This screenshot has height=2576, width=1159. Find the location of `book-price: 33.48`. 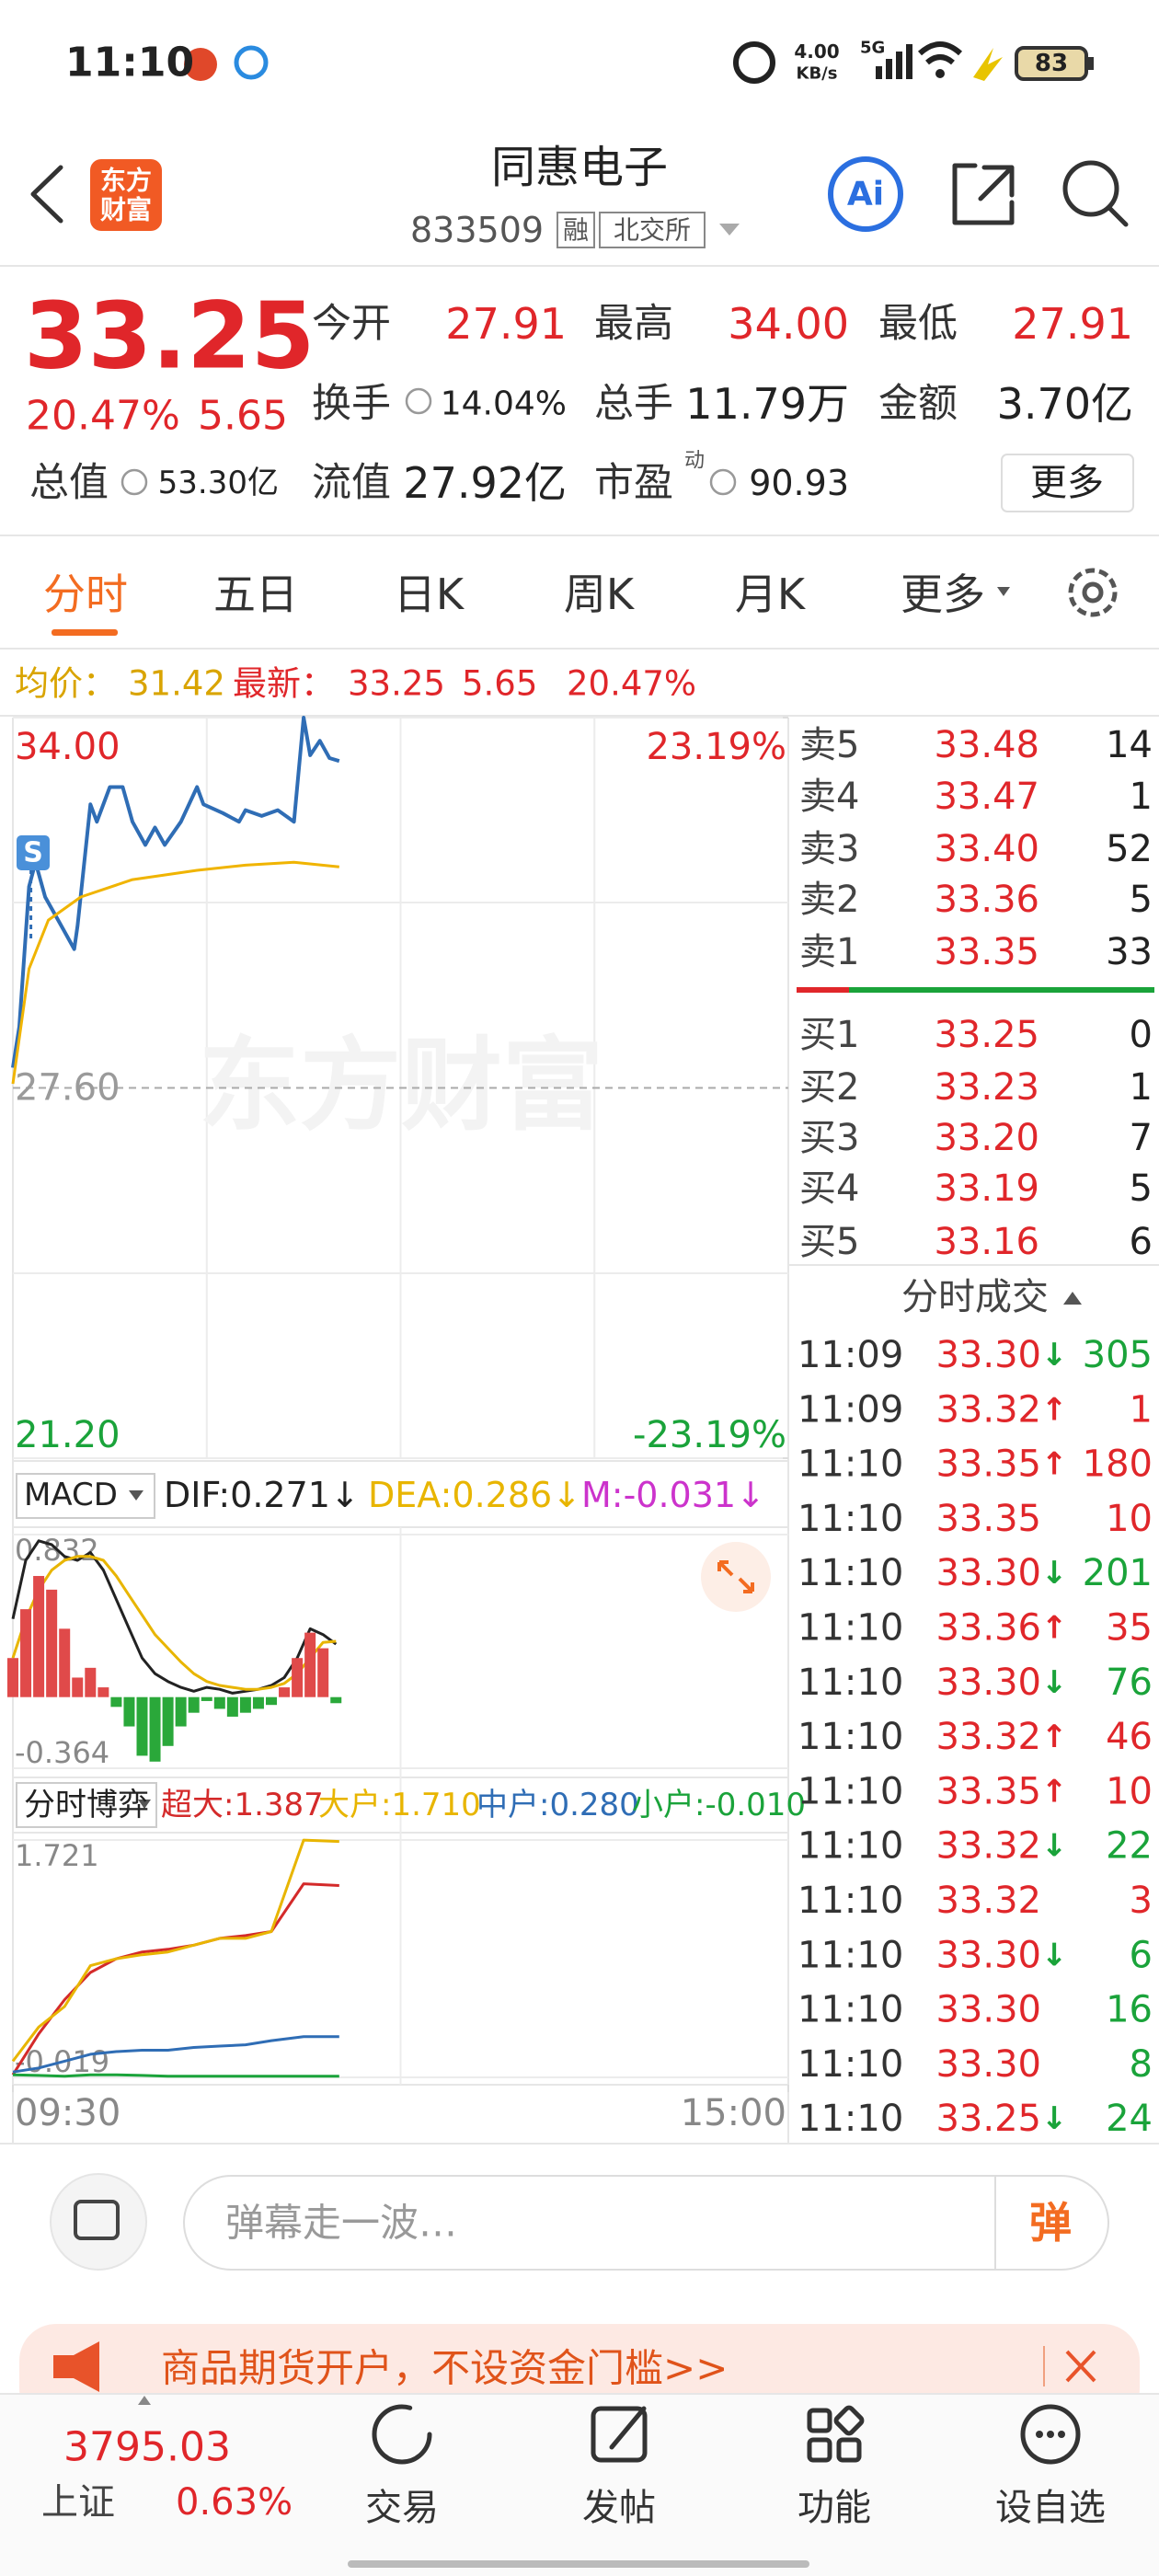

book-price: 33.48 is located at coordinates (986, 745).